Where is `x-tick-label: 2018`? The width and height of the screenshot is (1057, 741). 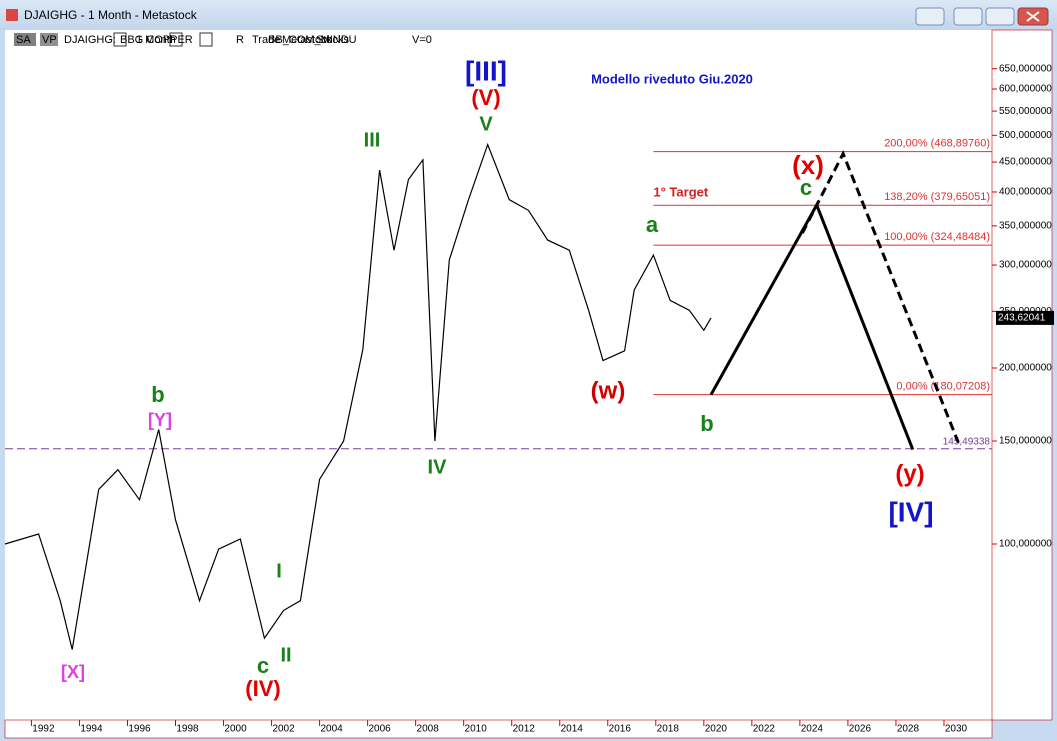 x-tick-label: 2018 is located at coordinates (668, 729).